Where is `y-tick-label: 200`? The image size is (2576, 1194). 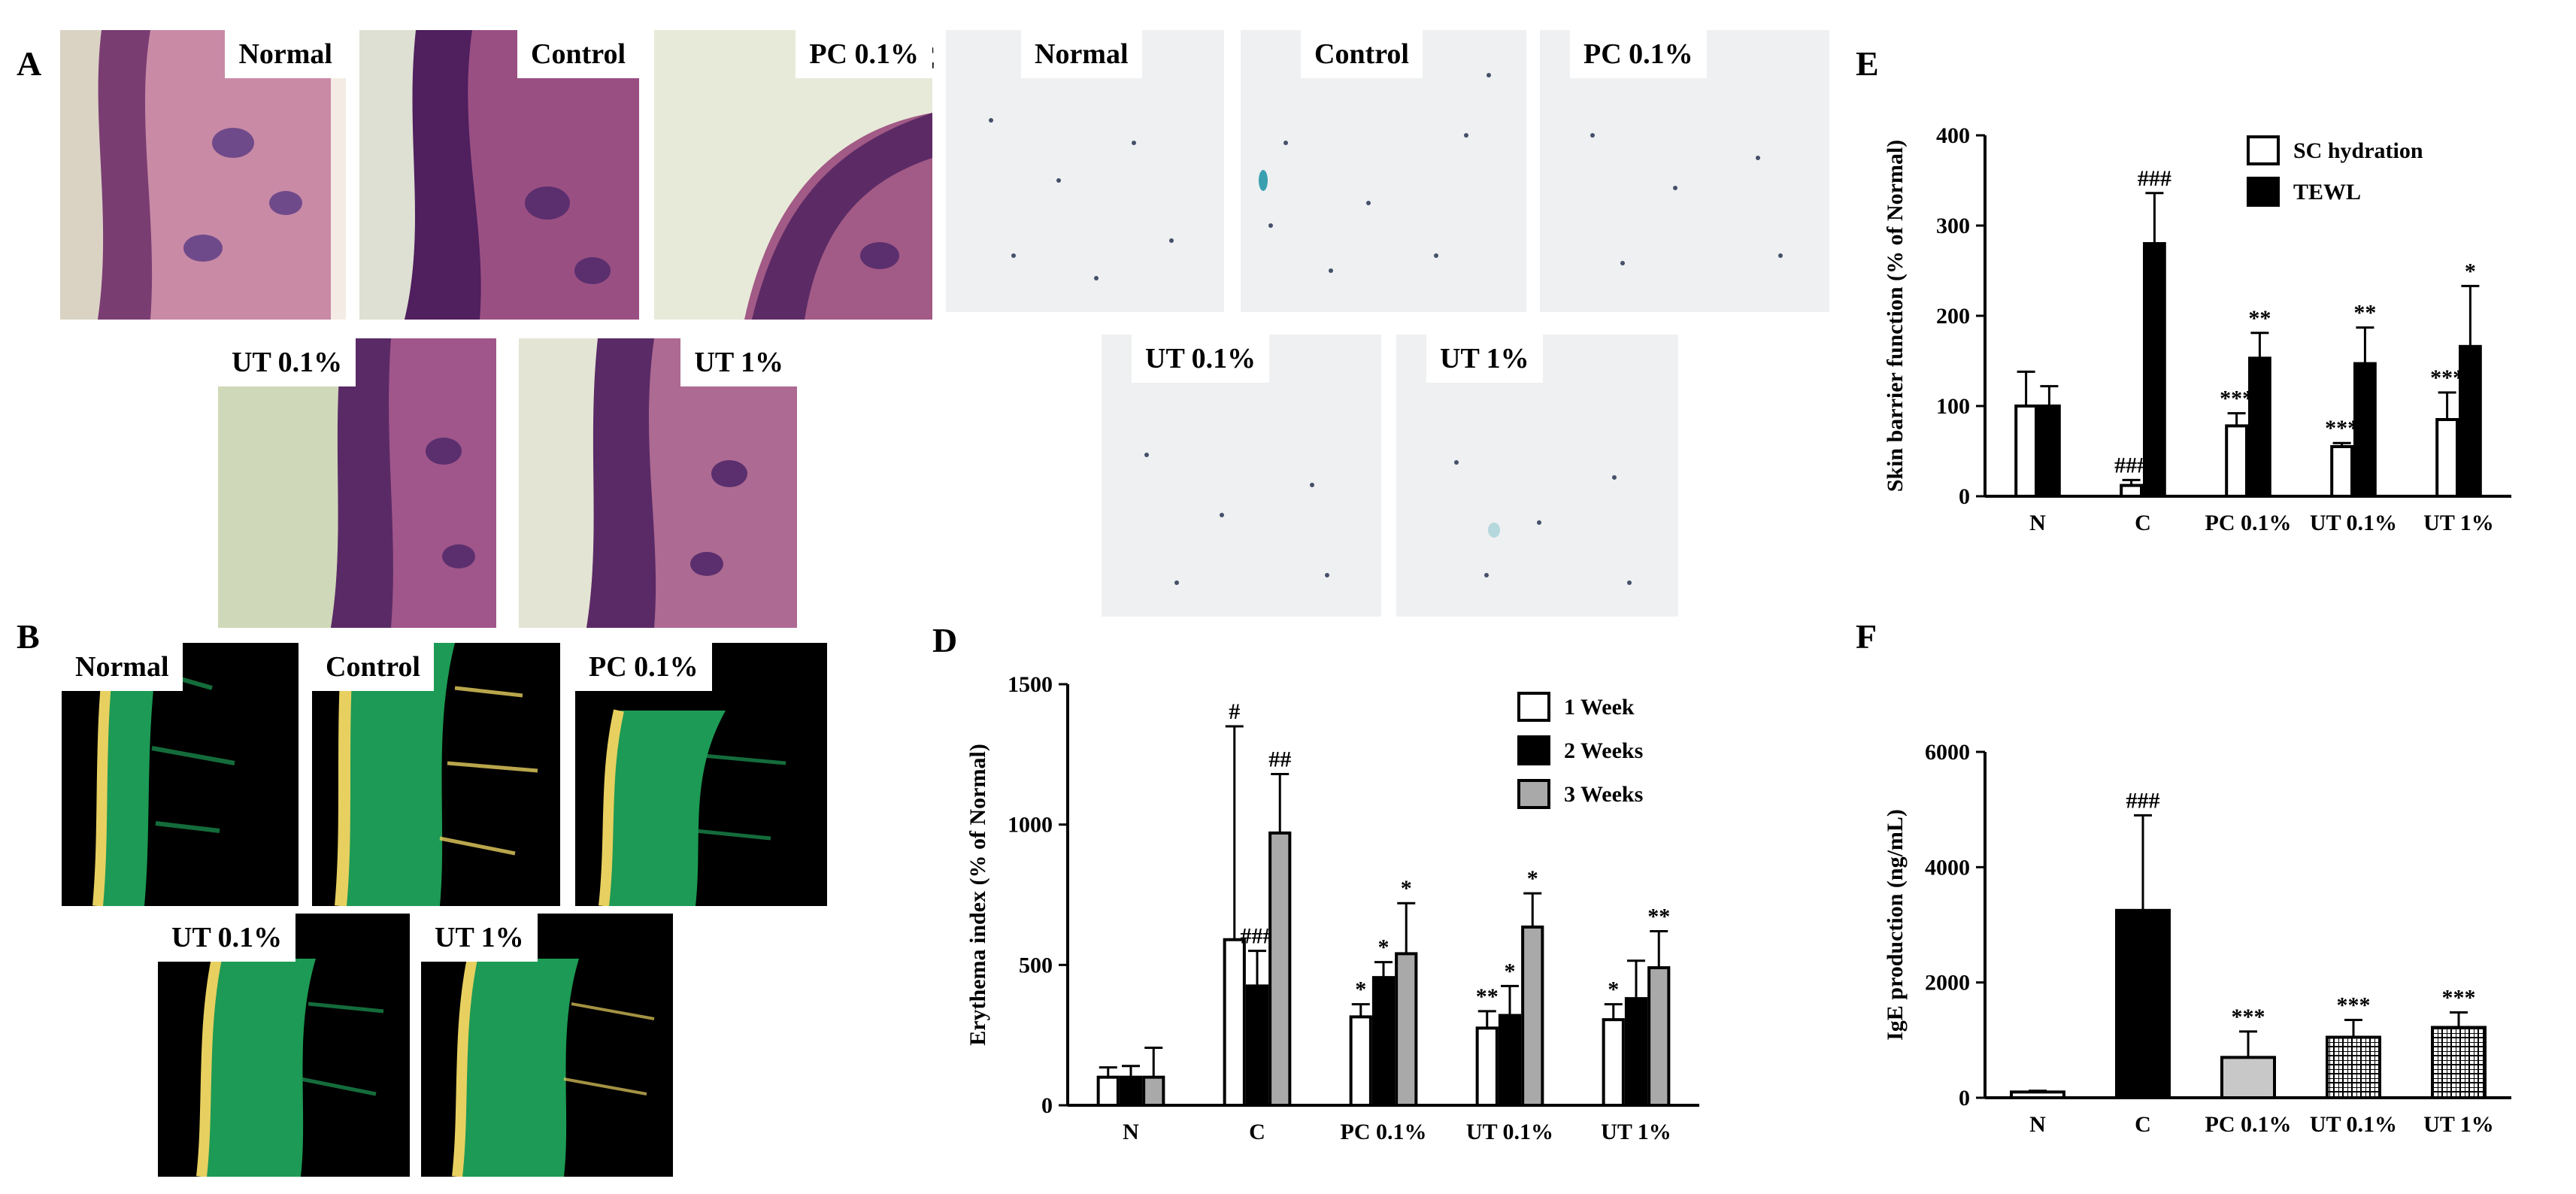
y-tick-label: 200 is located at coordinates (1953, 317).